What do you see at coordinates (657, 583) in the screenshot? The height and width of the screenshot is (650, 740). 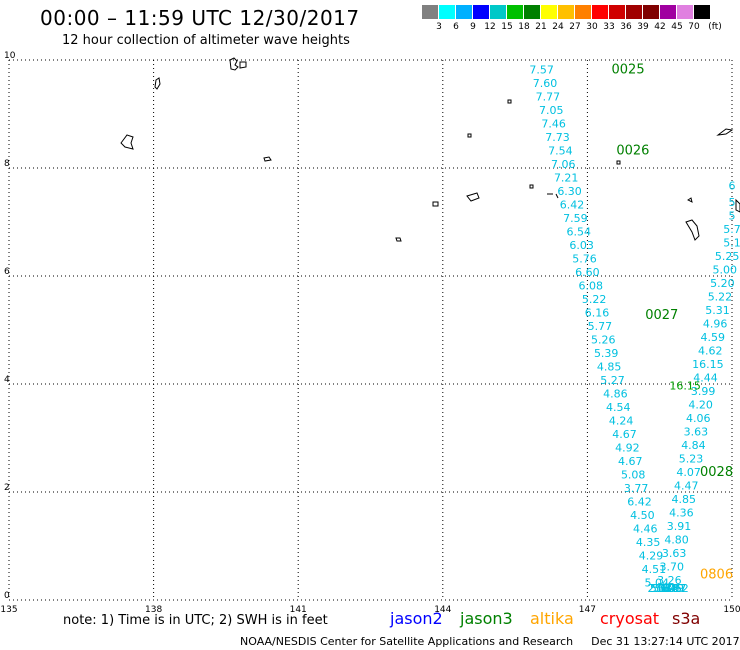 I see `swh-value: 5.04` at bounding box center [657, 583].